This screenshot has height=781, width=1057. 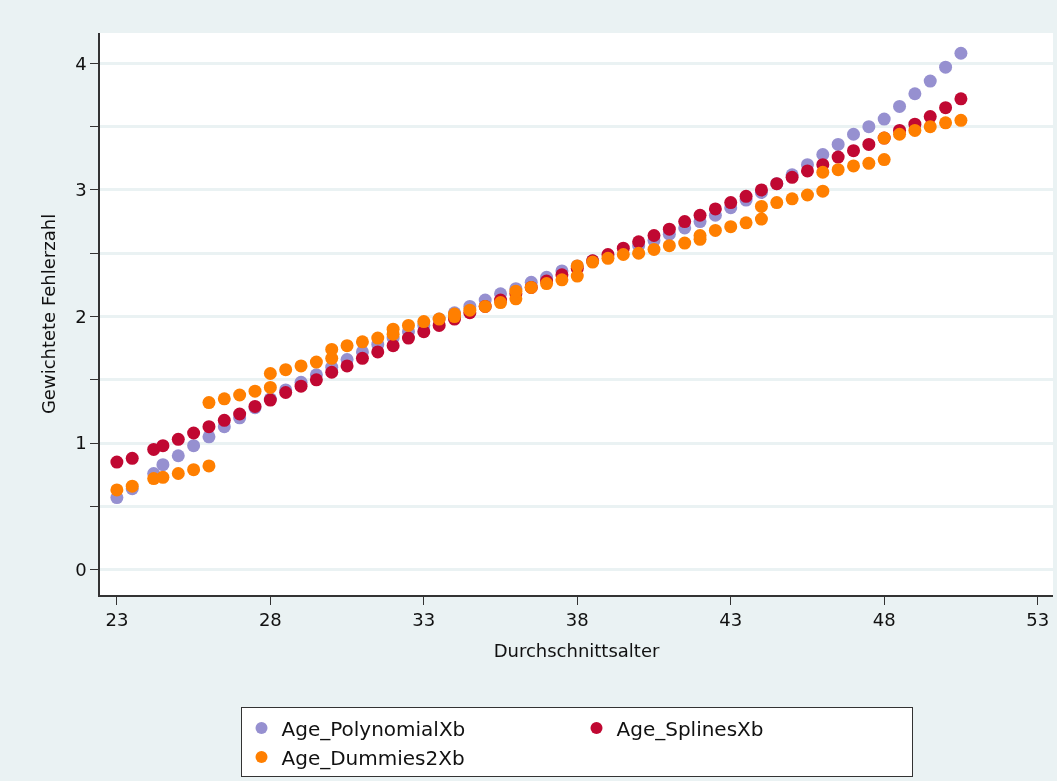 I want to click on x-tick-label: 48, so click(x=884, y=620).